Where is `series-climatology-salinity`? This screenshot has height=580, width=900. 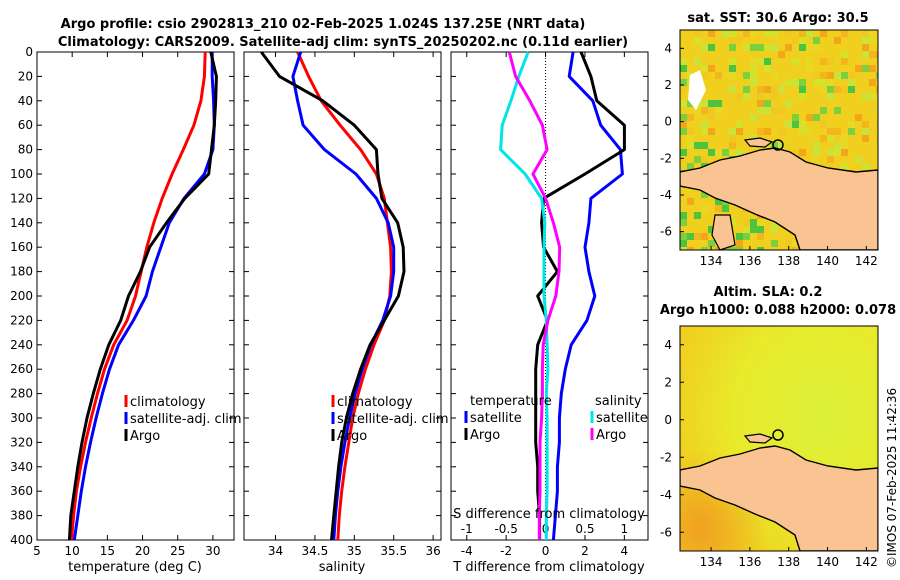 series-climatology-salinity is located at coordinates (344, 296).